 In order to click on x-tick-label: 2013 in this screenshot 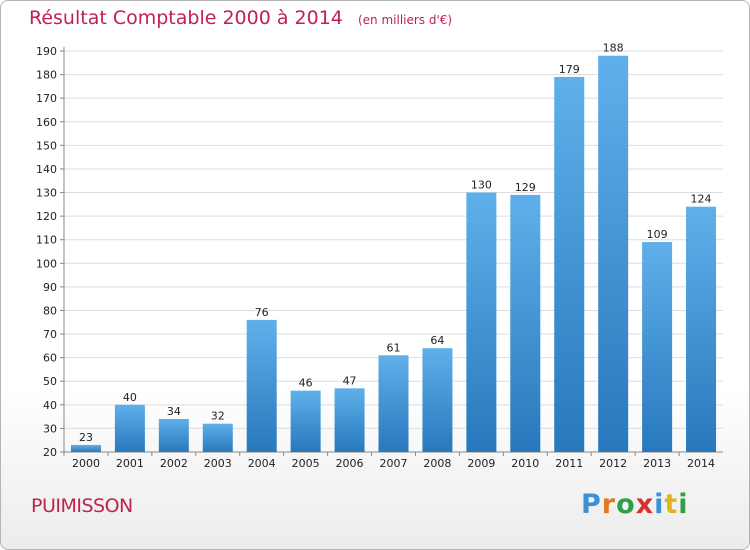, I will do `click(657, 463)`.